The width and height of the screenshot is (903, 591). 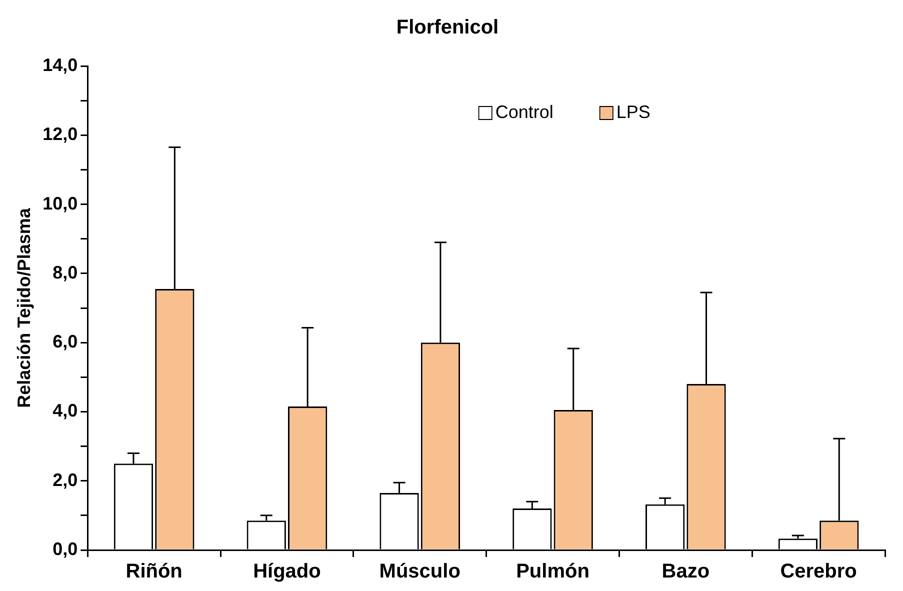 What do you see at coordinates (65, 410) in the screenshot?
I see `y-tick-label: 4,0` at bounding box center [65, 410].